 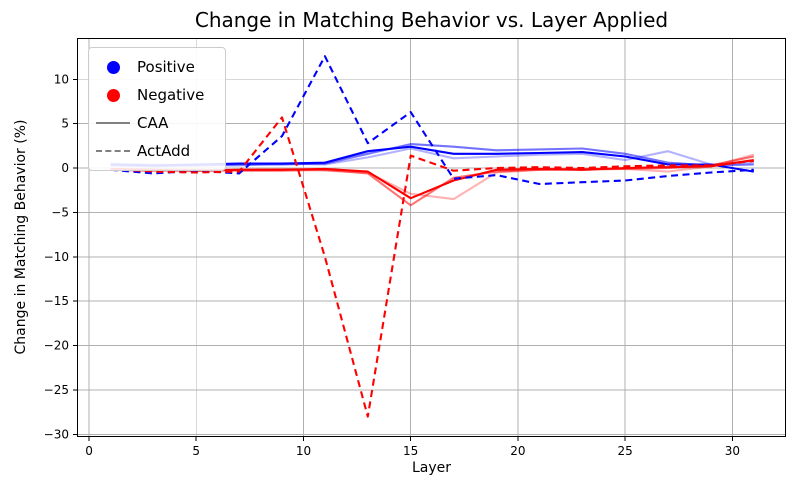 I want to click on legend-entry-negative: Negative, so click(x=157, y=95).